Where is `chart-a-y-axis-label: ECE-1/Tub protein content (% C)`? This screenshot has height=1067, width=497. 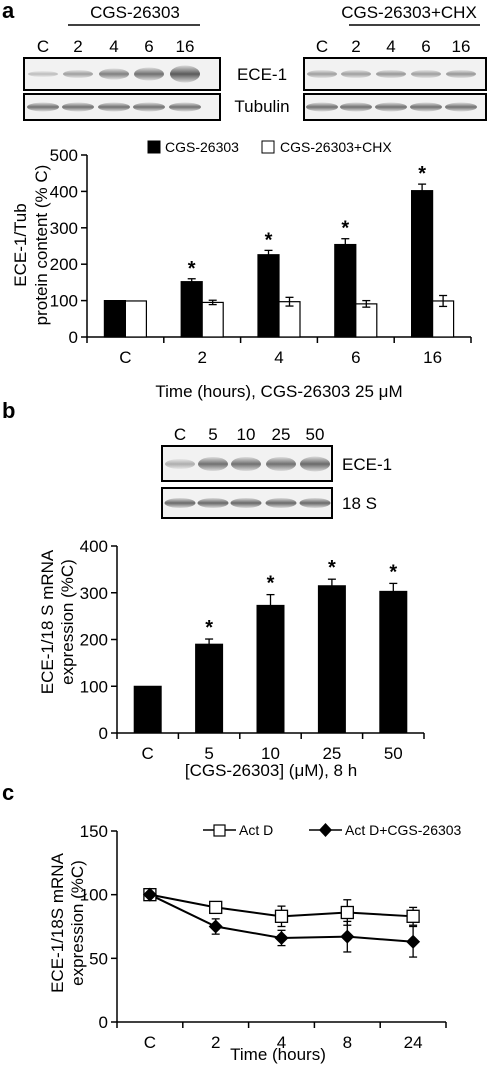 chart-a-y-axis-label: ECE-1/Tub protein content (% C) is located at coordinates (31, 245).